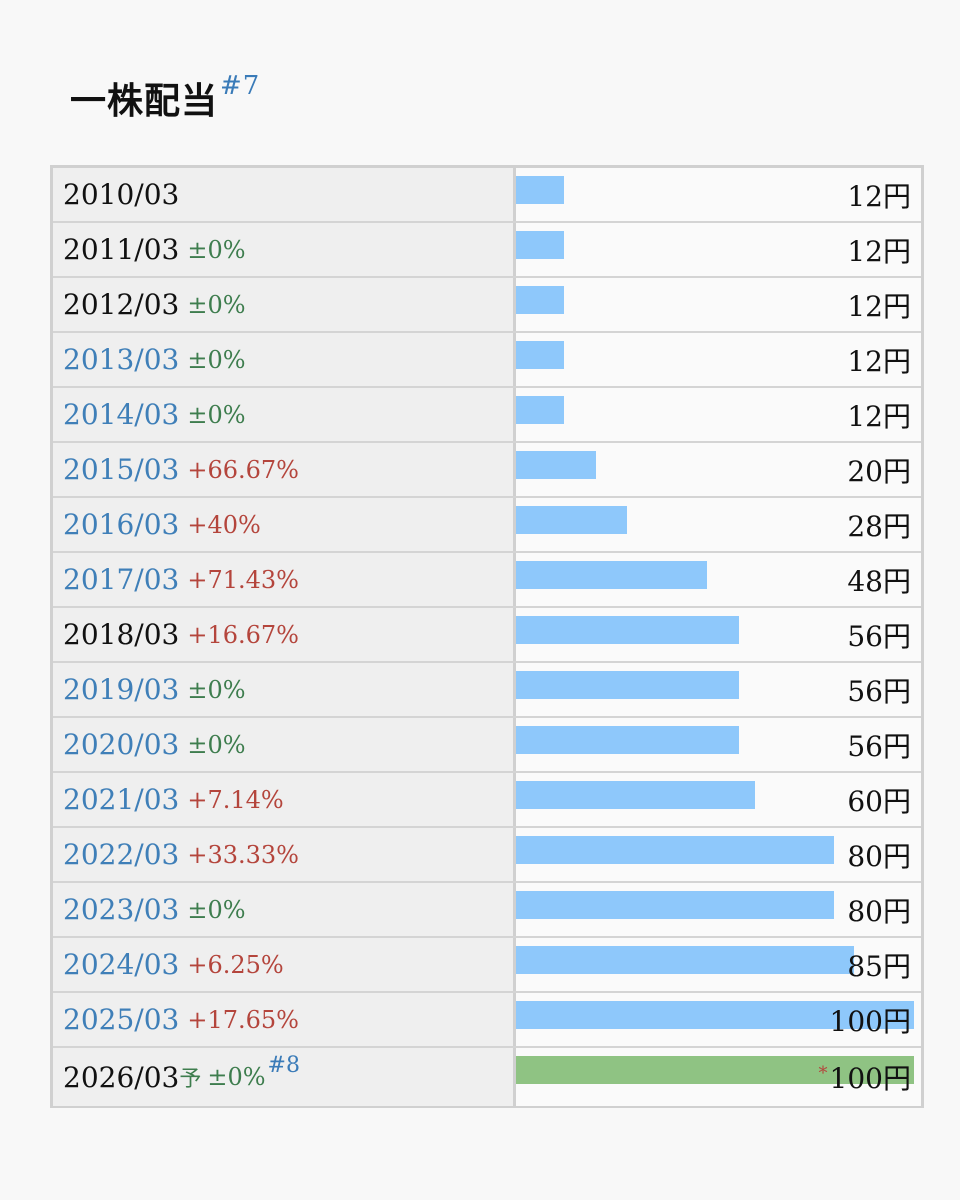 The height and width of the screenshot is (1200, 960). What do you see at coordinates (284, 304) in the screenshot?
I see `period-cell: 2012/03 ±0%` at bounding box center [284, 304].